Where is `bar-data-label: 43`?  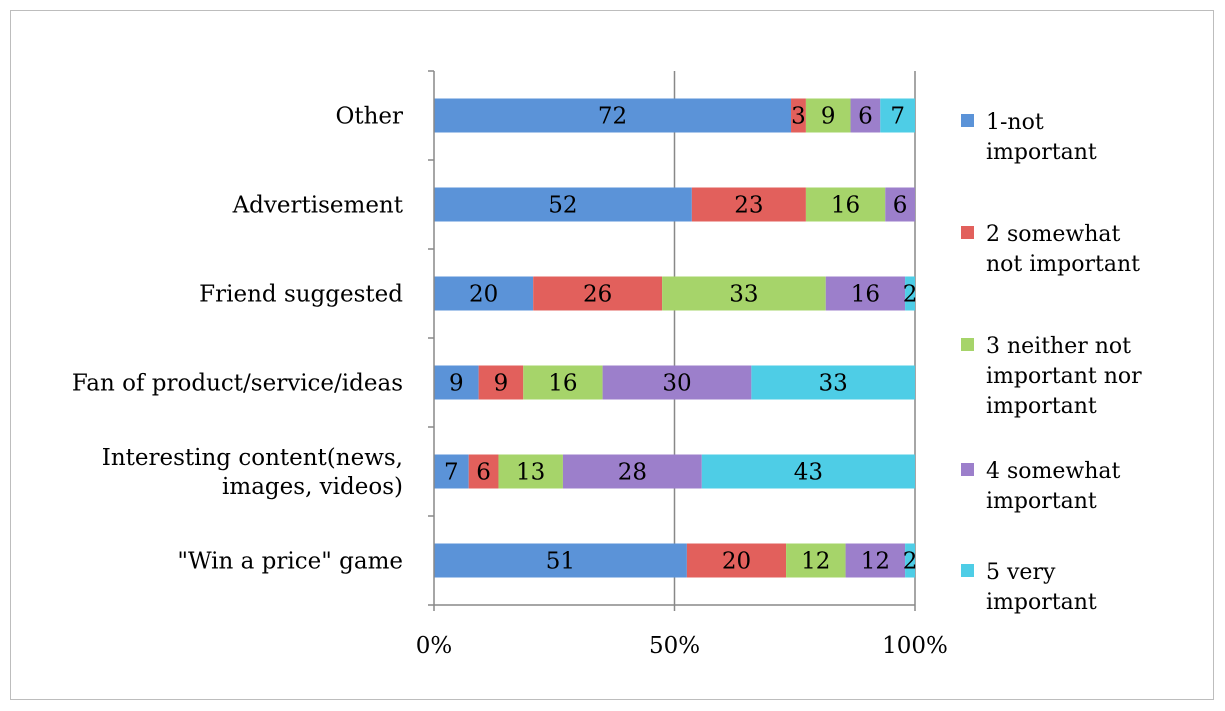
bar-data-label: 43 is located at coordinates (808, 473).